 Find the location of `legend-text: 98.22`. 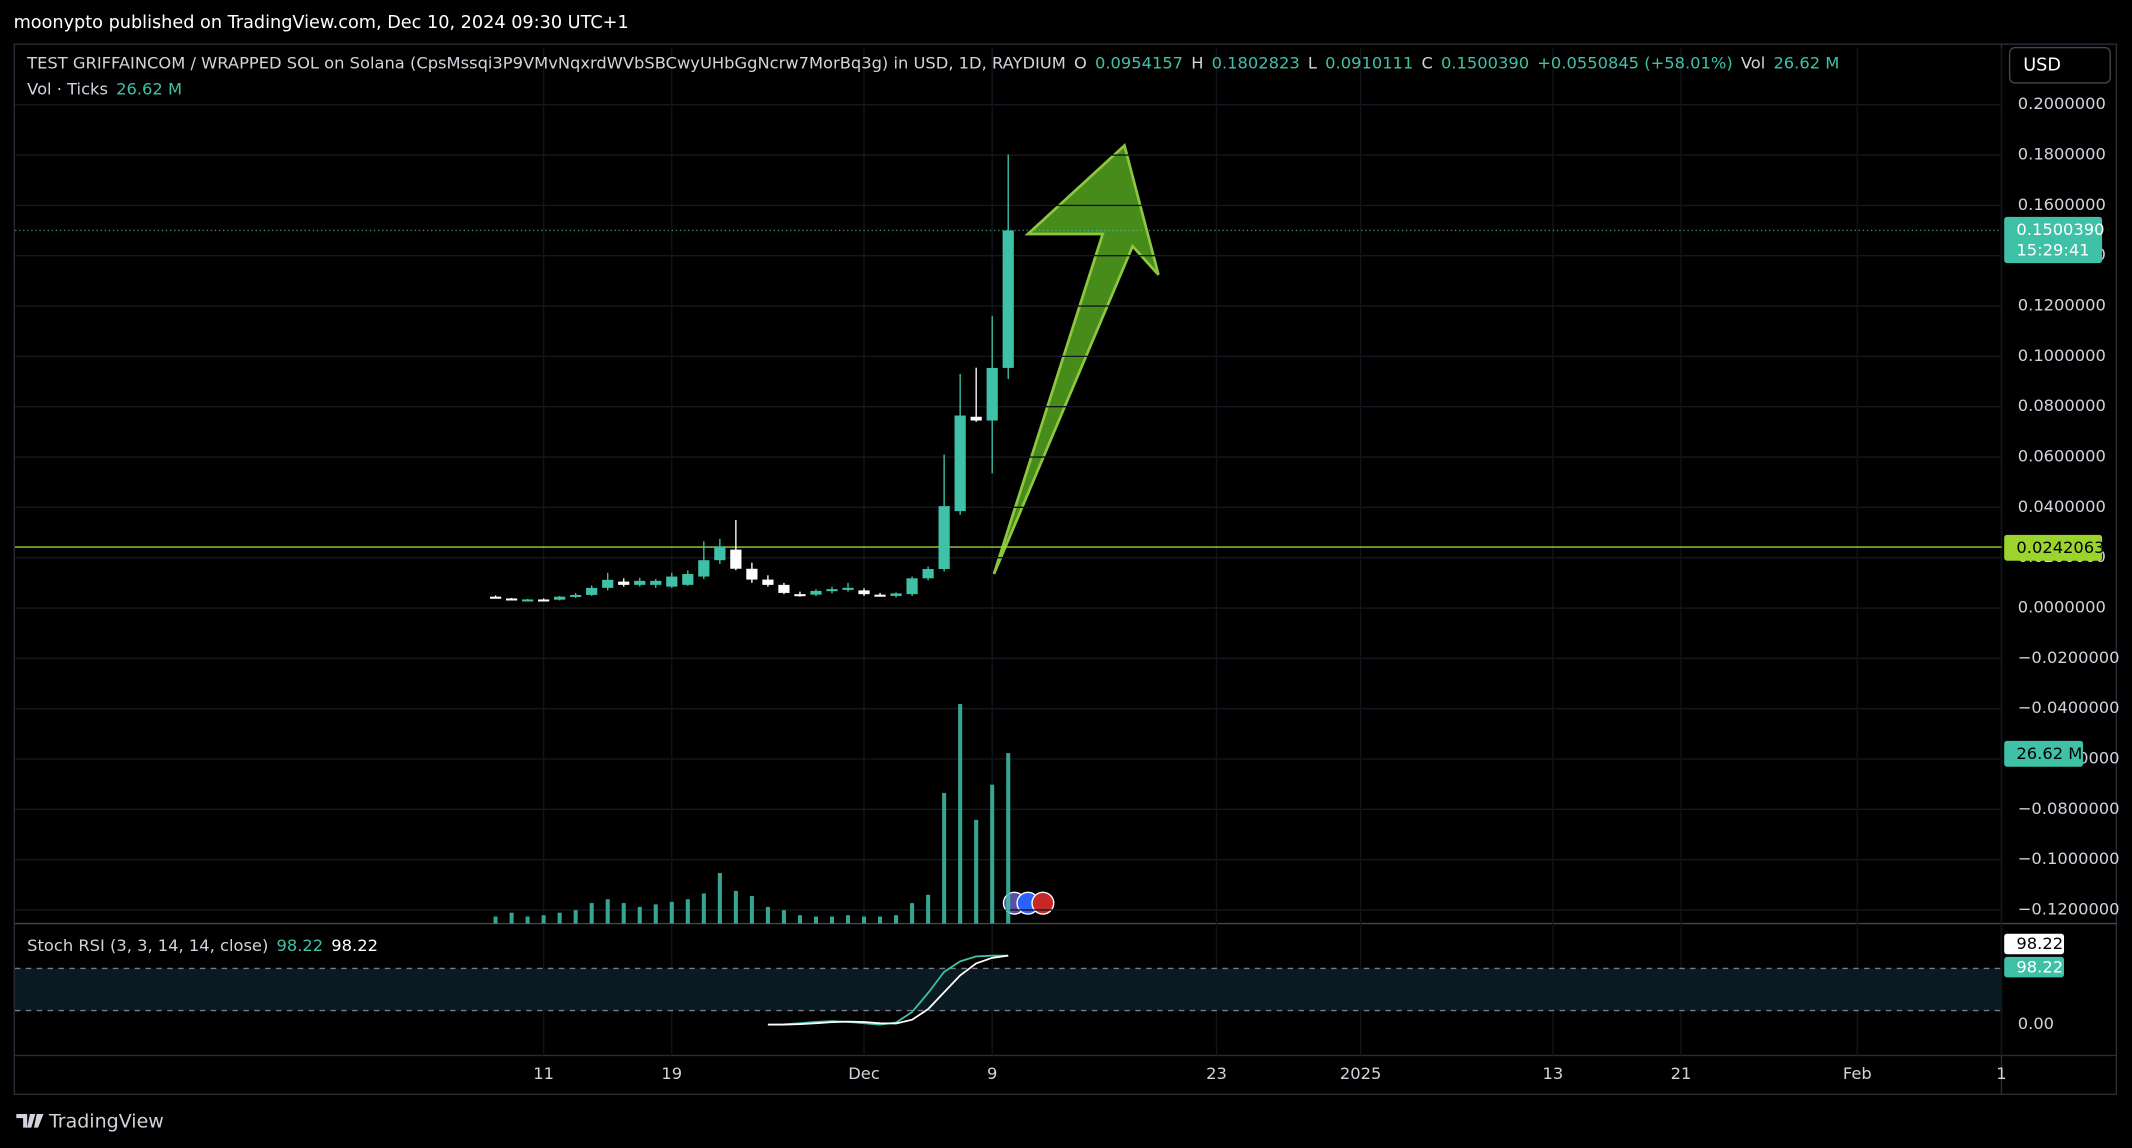

legend-text: 98.22 is located at coordinates (299, 945).